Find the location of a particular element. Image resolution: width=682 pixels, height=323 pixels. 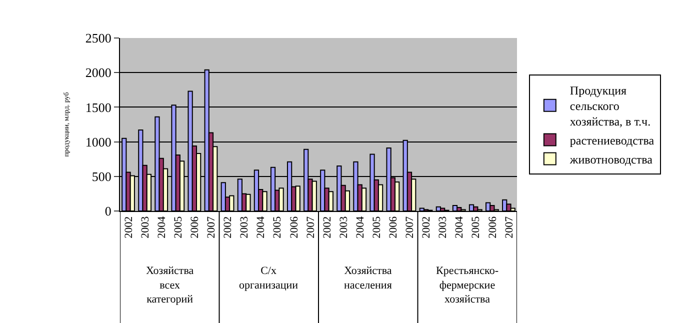

text: С/х организации is located at coordinates (268, 278).